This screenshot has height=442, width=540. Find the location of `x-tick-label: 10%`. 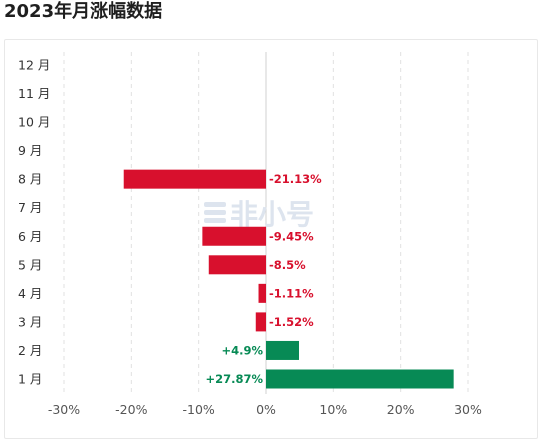

x-tick-label: 10% is located at coordinates (333, 409).